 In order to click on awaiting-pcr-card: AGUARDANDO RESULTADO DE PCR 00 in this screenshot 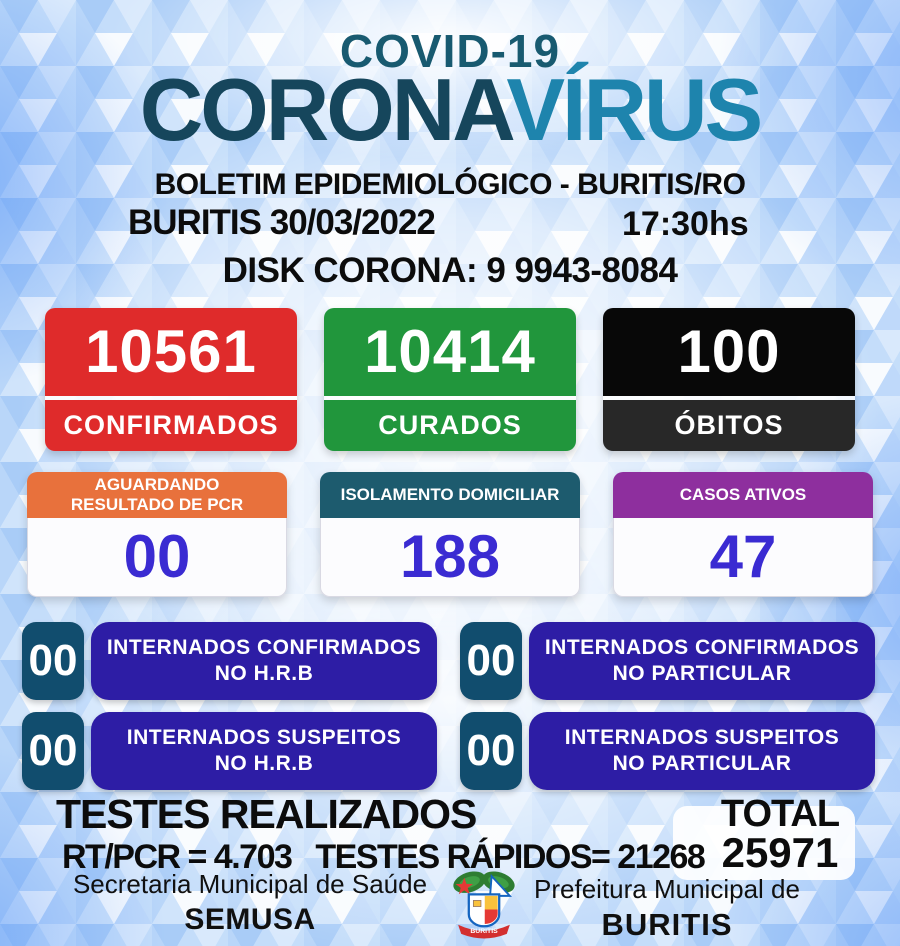, I will do `click(157, 534)`.